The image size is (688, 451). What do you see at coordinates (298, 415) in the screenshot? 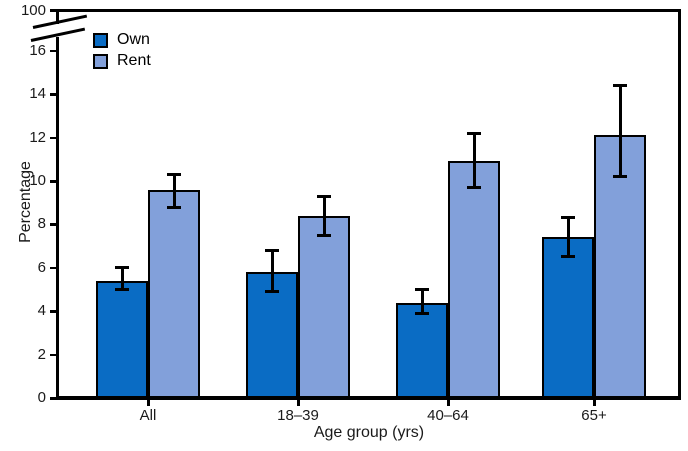
I see `x-tick-label: 18–39` at bounding box center [298, 415].